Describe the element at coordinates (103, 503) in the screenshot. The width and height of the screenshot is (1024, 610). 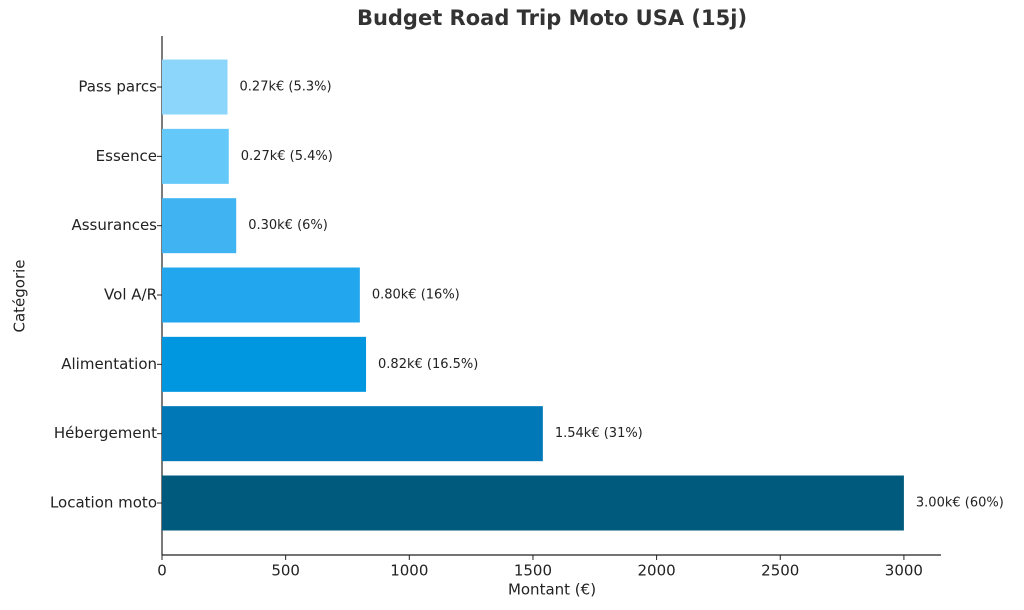
I see `y-tick-label: Location moto` at that location.